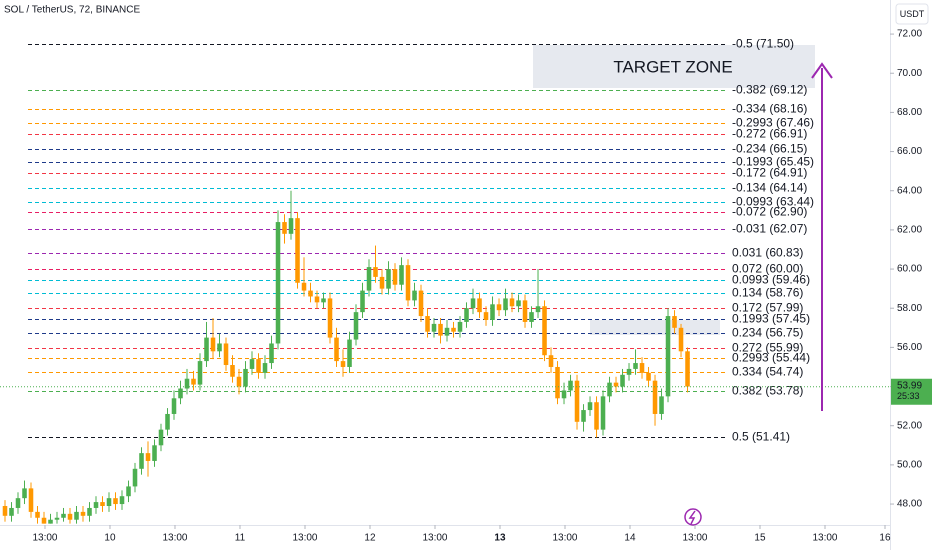  Describe the element at coordinates (909, 151) in the screenshot. I see `y-tick-label: 66.00` at that location.